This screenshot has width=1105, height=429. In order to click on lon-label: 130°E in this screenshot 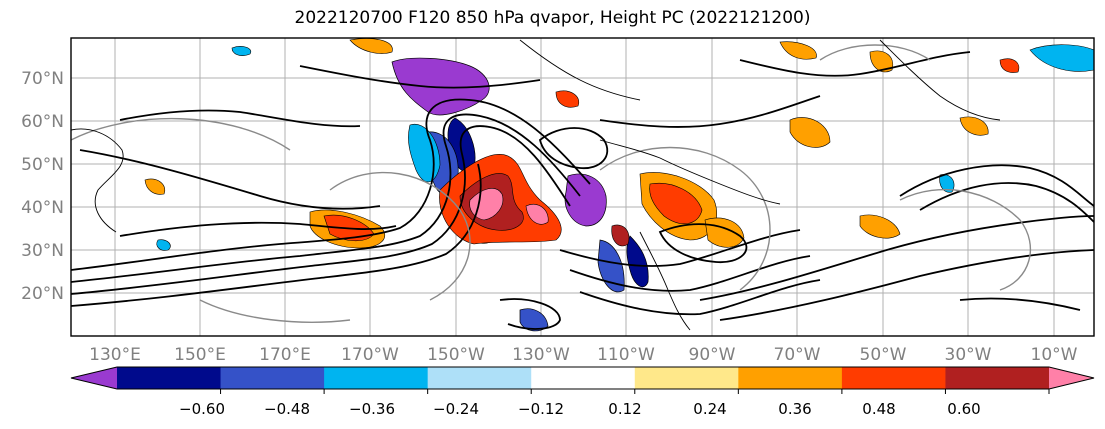, I will do `click(115, 355)`.